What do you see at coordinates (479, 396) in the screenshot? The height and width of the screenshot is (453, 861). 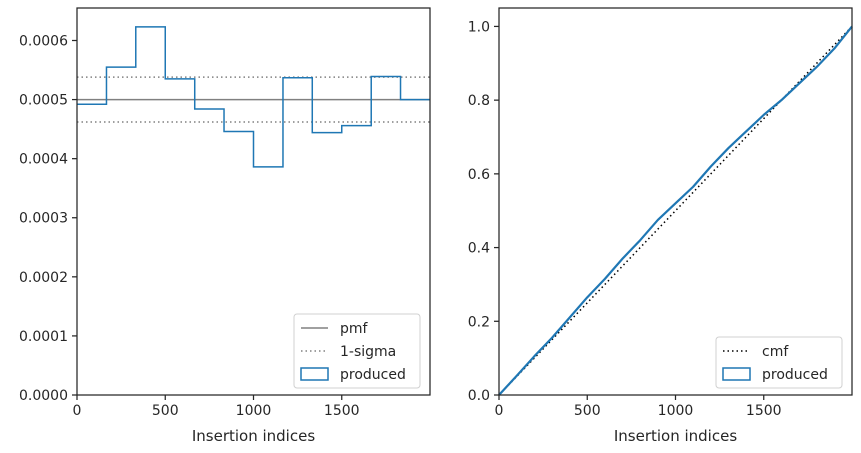 I see `y-tick-label: 0.0` at bounding box center [479, 396].